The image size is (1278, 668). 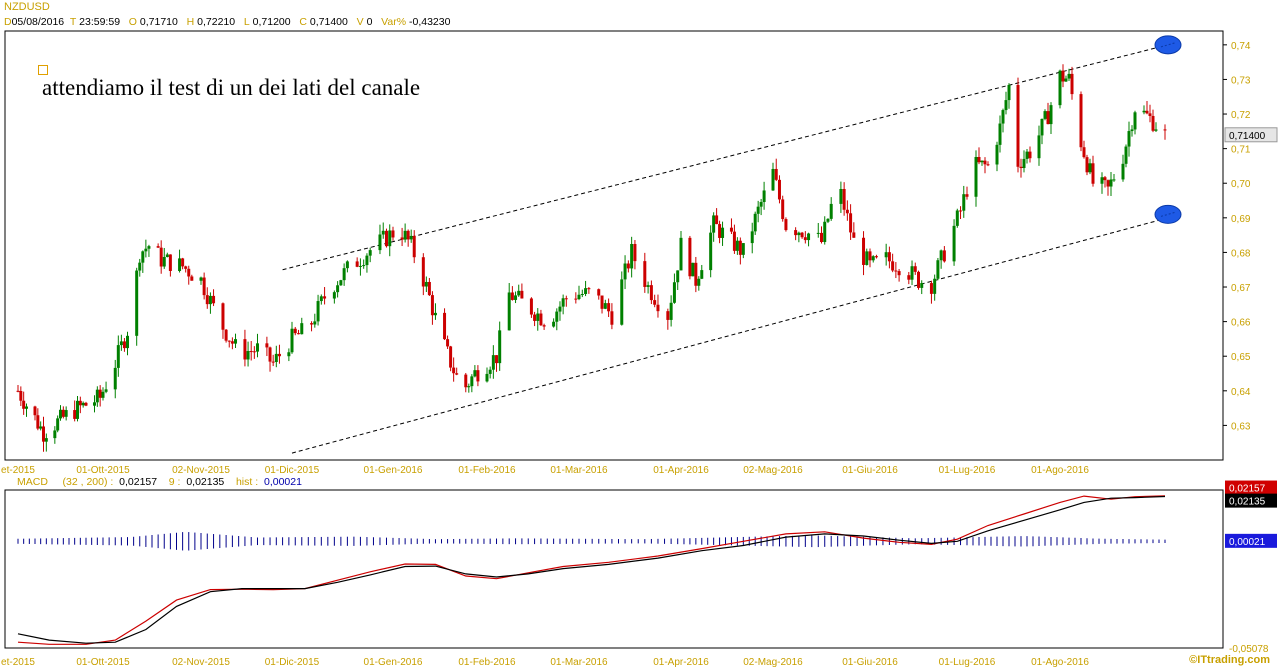 What do you see at coordinates (32, 482) in the screenshot?
I see `macd-name: MACD` at bounding box center [32, 482].